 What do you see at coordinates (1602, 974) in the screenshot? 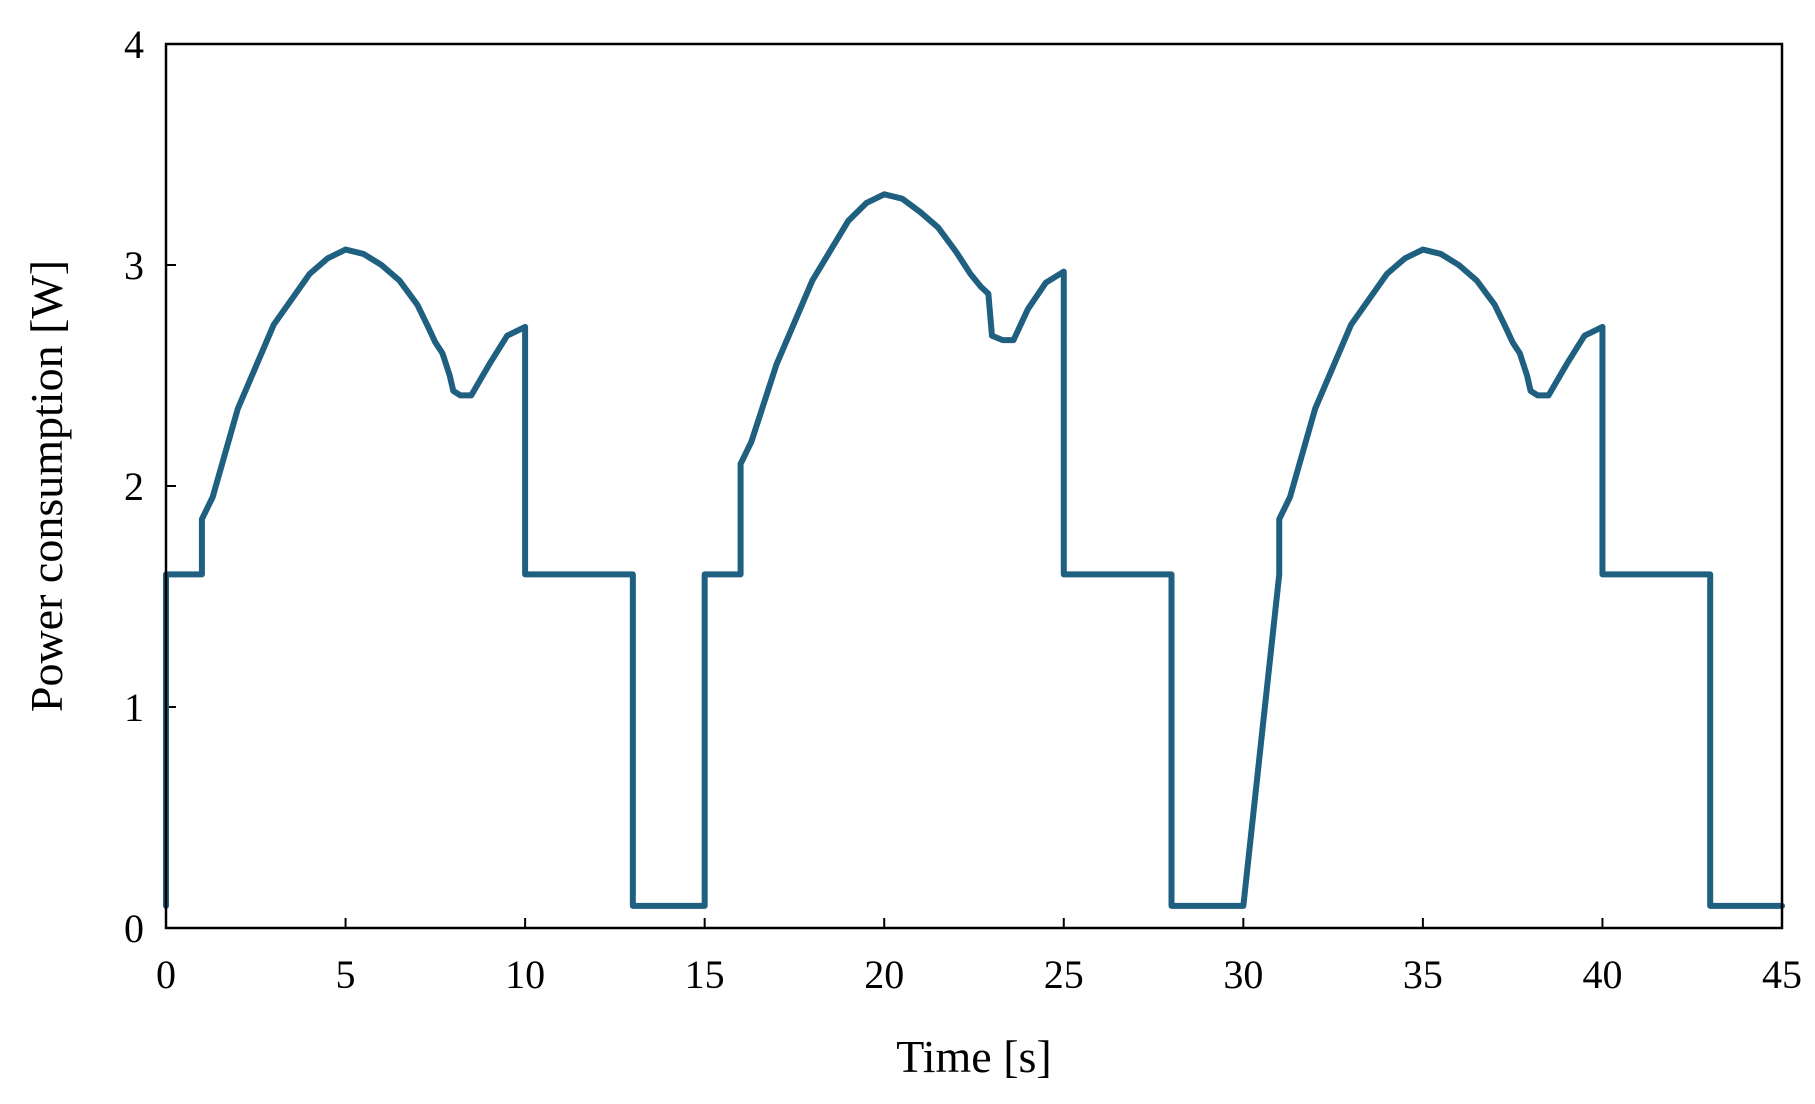
I see `x-tick-label: 40` at bounding box center [1602, 974].